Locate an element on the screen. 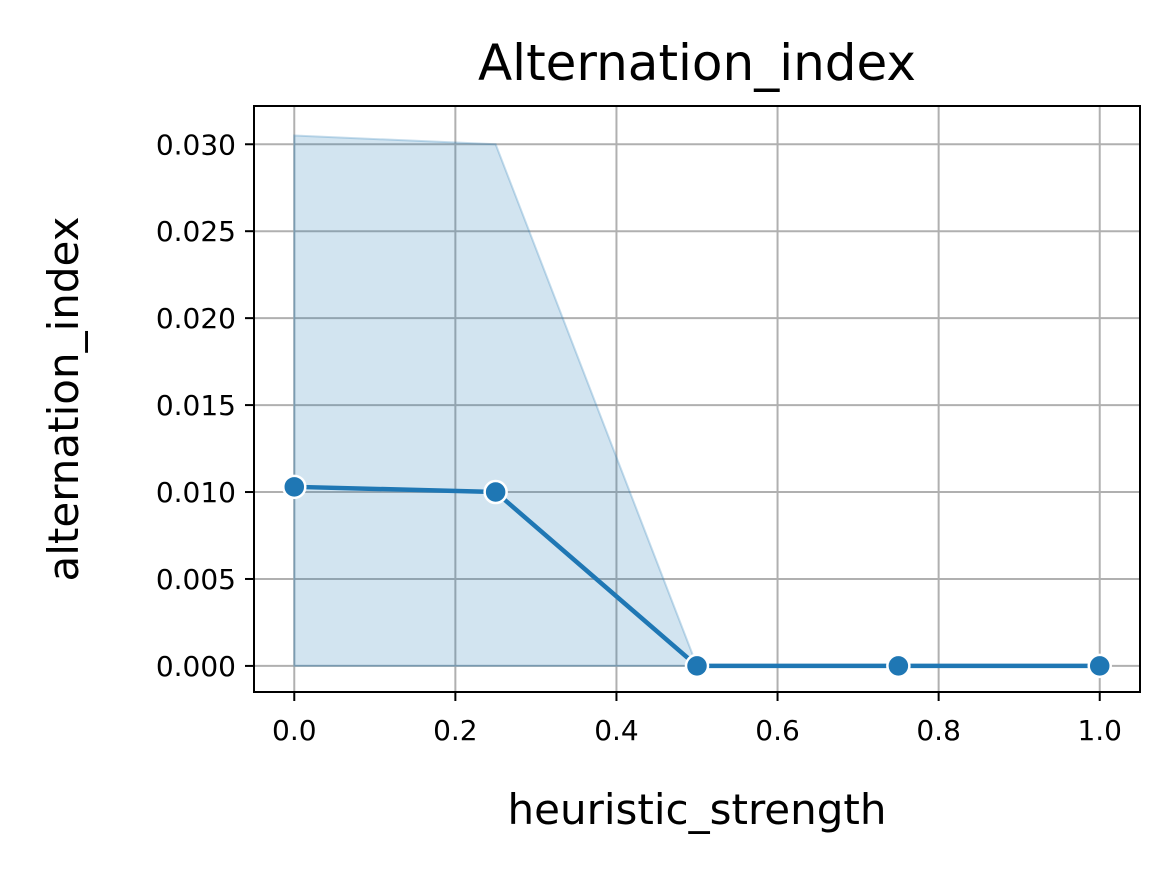 The width and height of the screenshot is (1170, 870). x-tick-label-1: 0.2 is located at coordinates (455, 730).